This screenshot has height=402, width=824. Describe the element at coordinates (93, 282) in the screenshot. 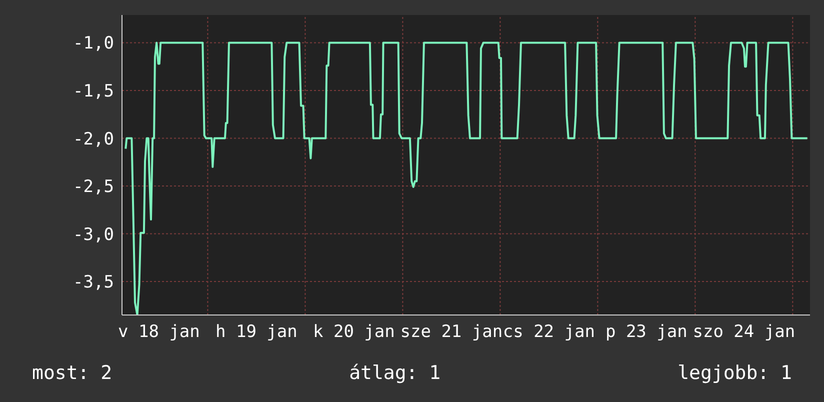

I see `y-tick-label: -3,5` at that location.